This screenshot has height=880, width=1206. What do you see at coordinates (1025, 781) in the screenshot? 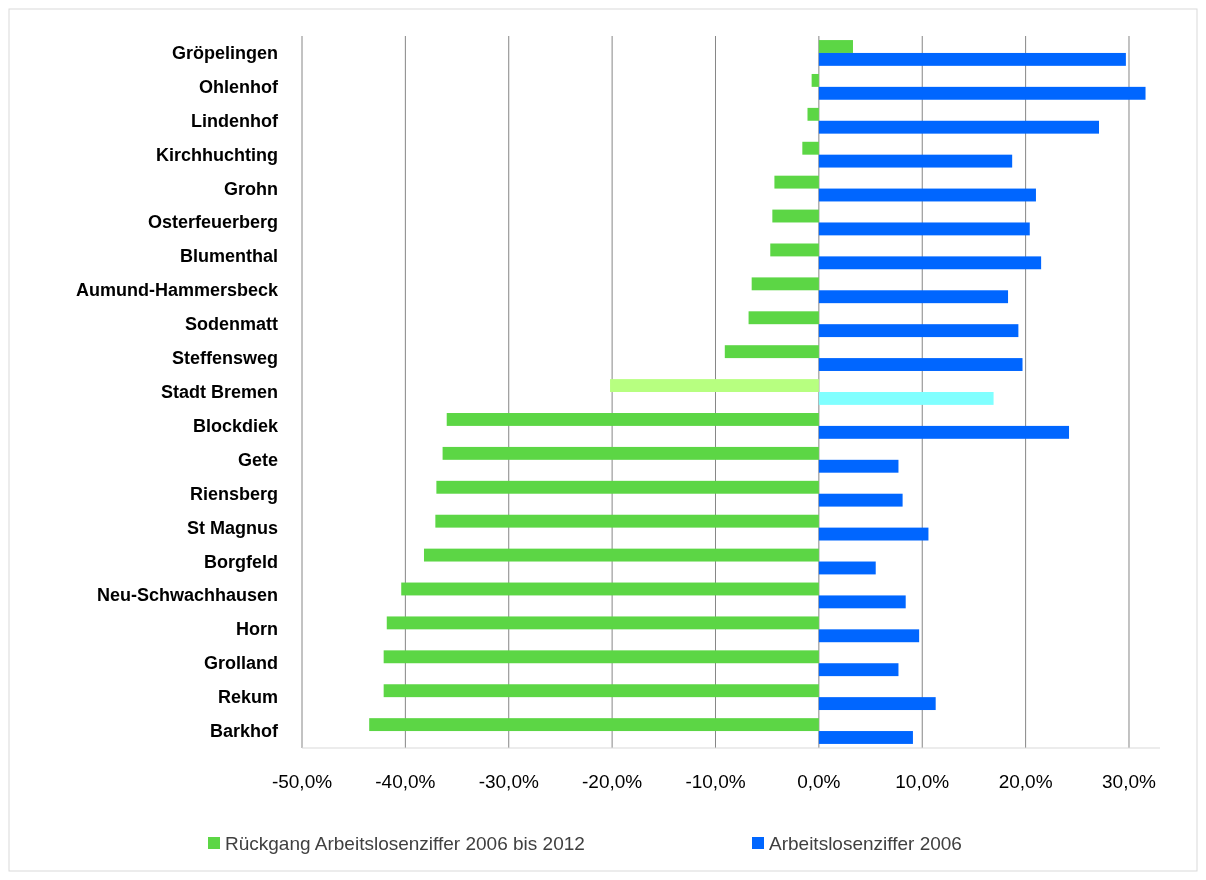
I see `x-tick-label: 20,0%` at bounding box center [1025, 781].